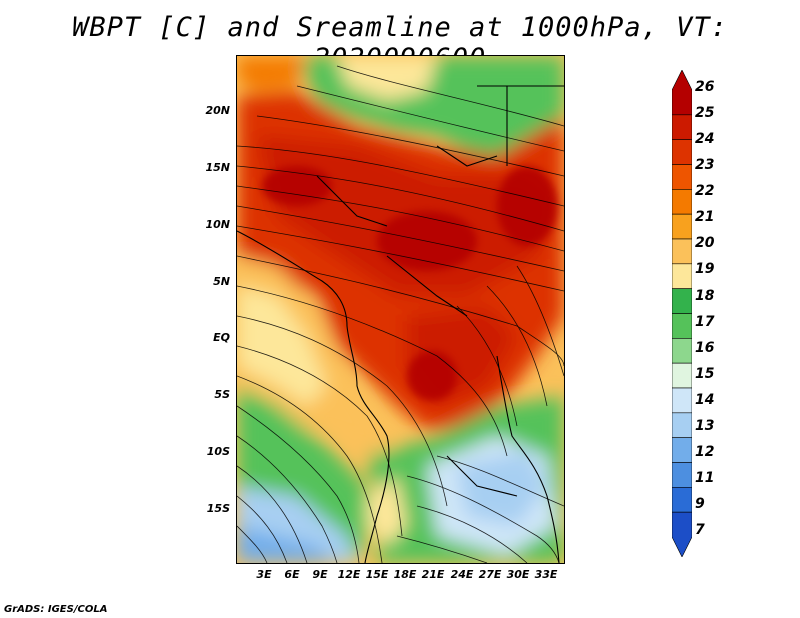 This screenshot has height=618, width=800. What do you see at coordinates (705, 374) in the screenshot?
I see `colorbar-label-15: 15` at bounding box center [705, 374].